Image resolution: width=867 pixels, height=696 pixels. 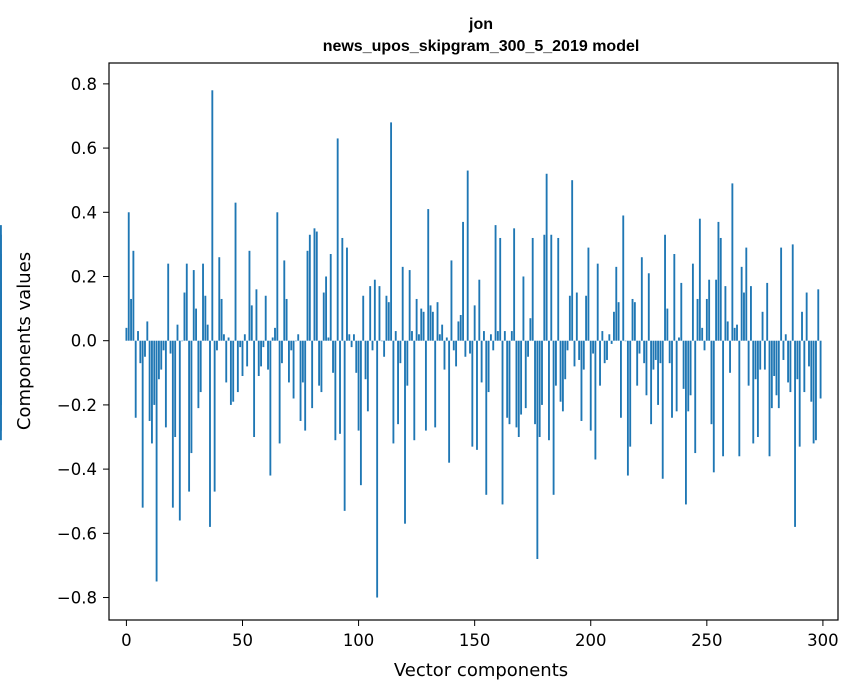 I want to click on x-tick-label: 100, so click(x=359, y=640).